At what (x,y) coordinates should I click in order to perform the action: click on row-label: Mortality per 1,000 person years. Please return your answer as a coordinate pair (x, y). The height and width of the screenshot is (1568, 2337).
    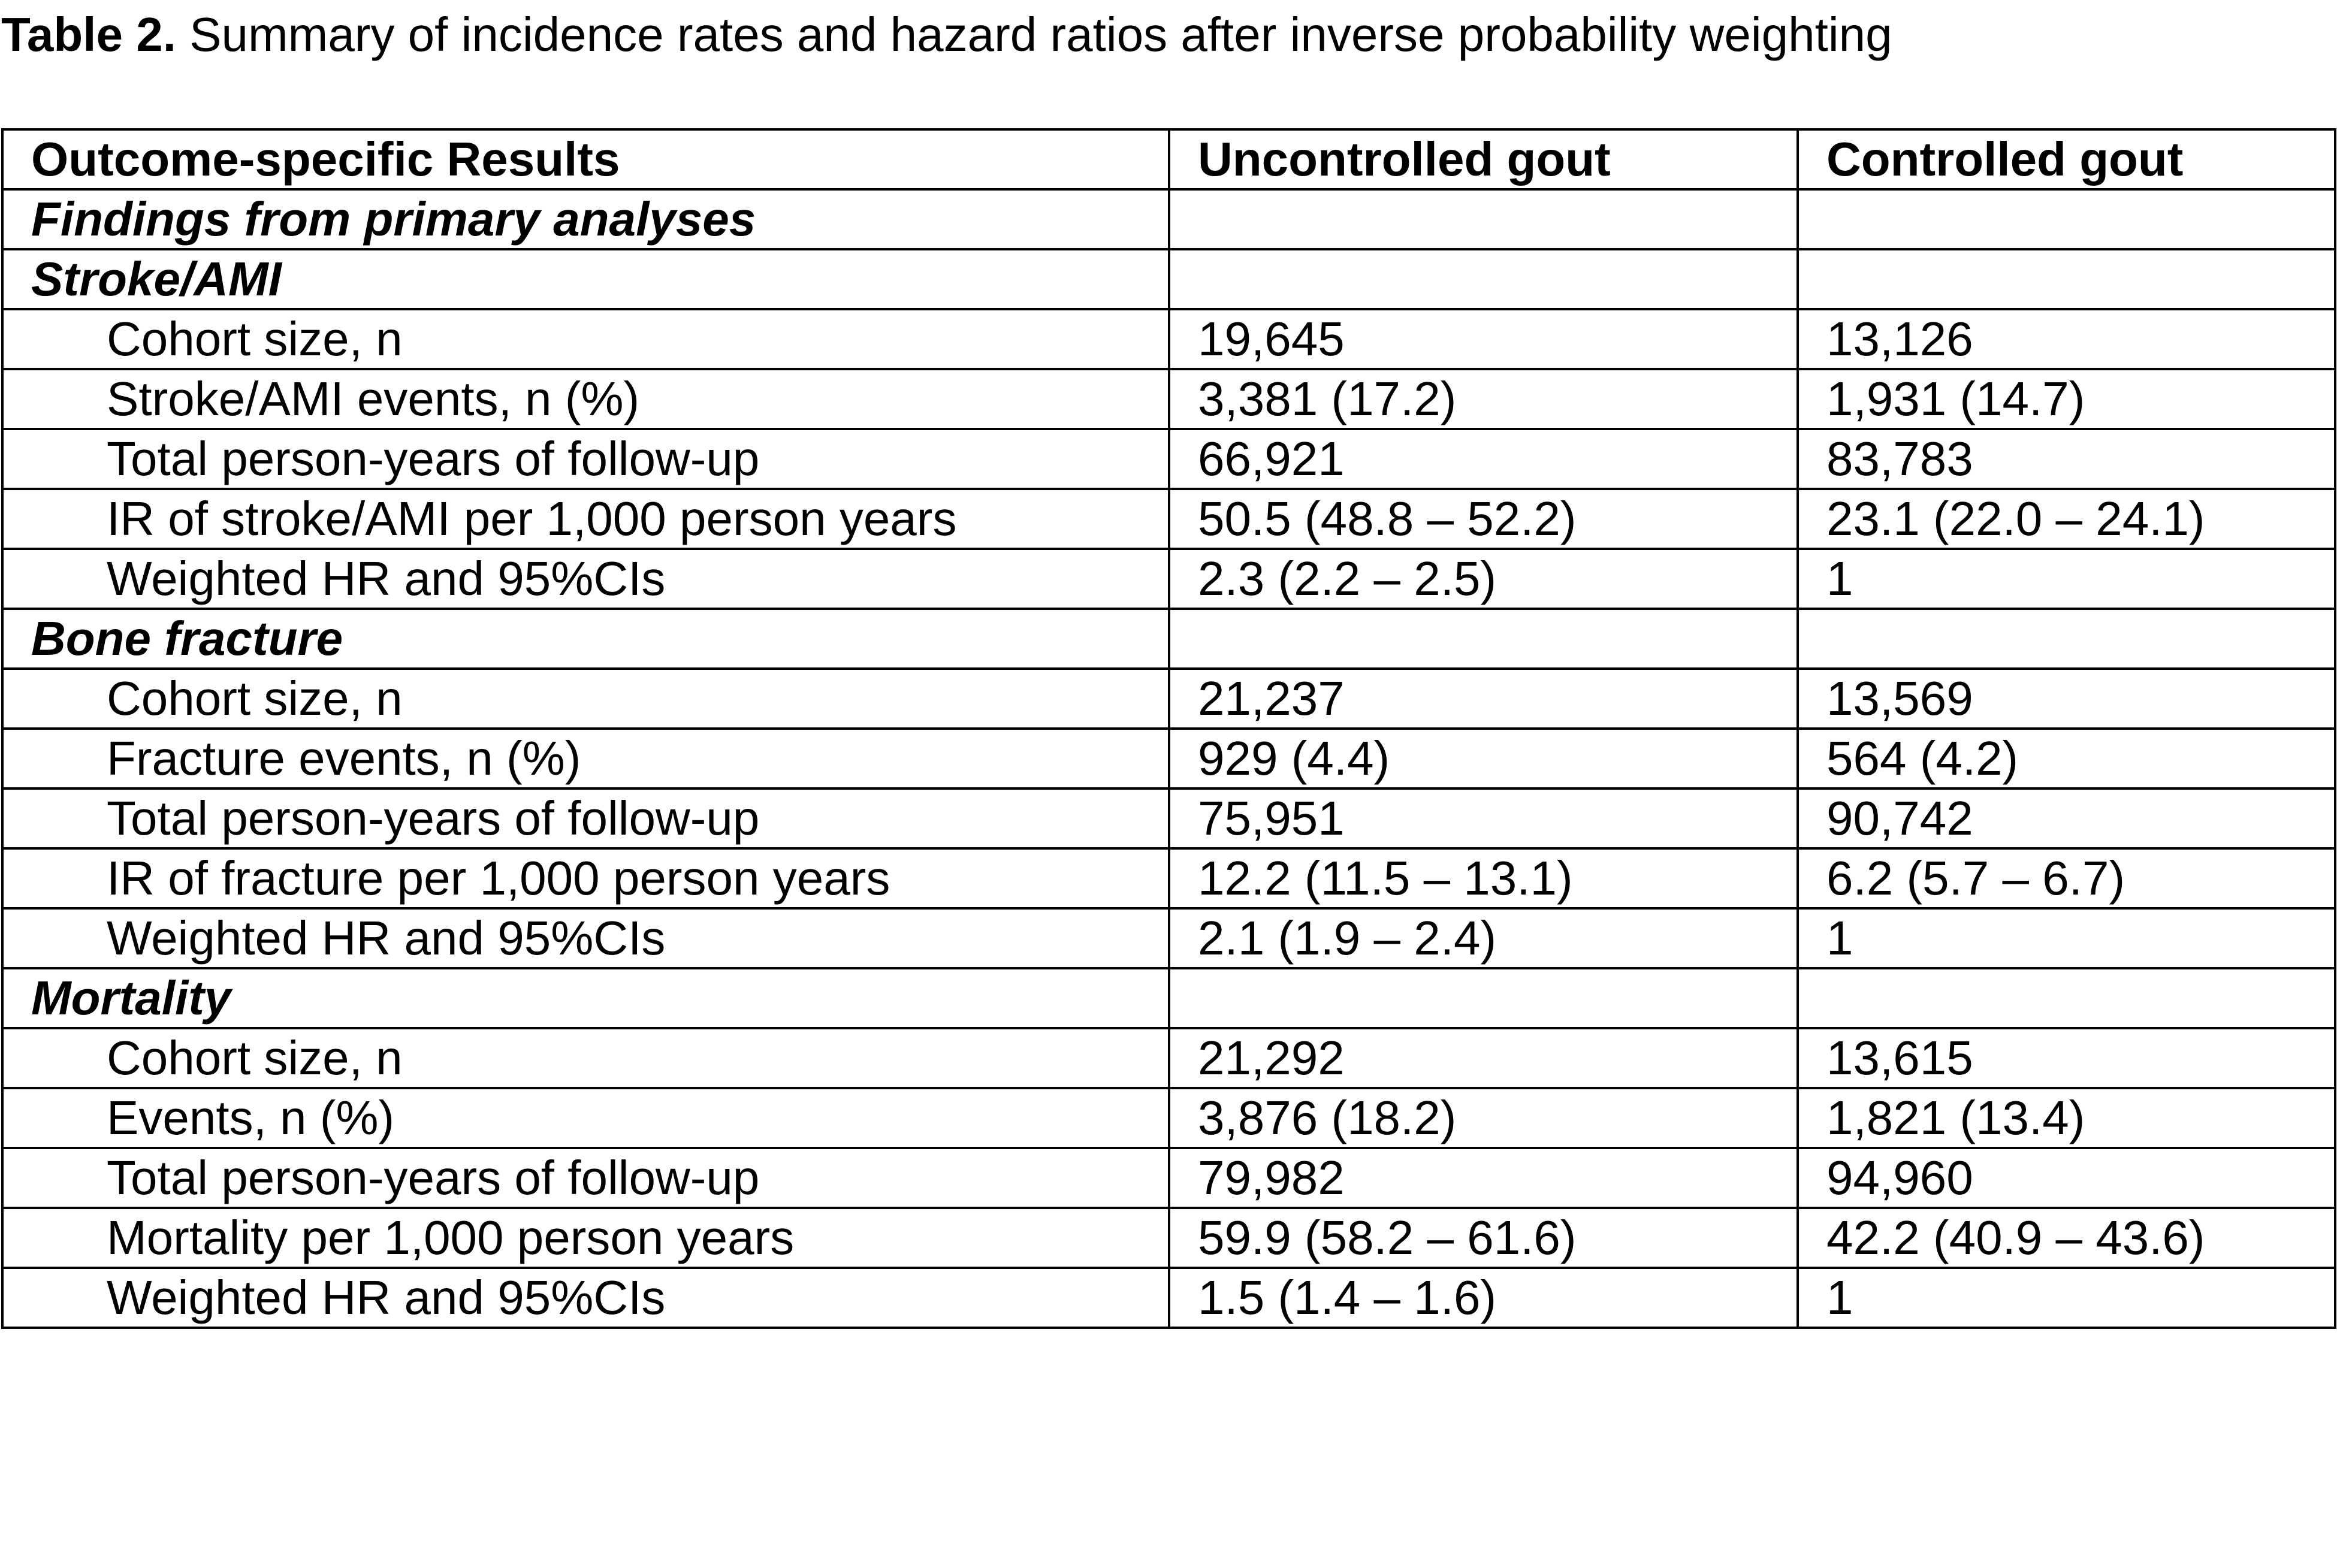
    Looking at the image, I should click on (585, 1238).